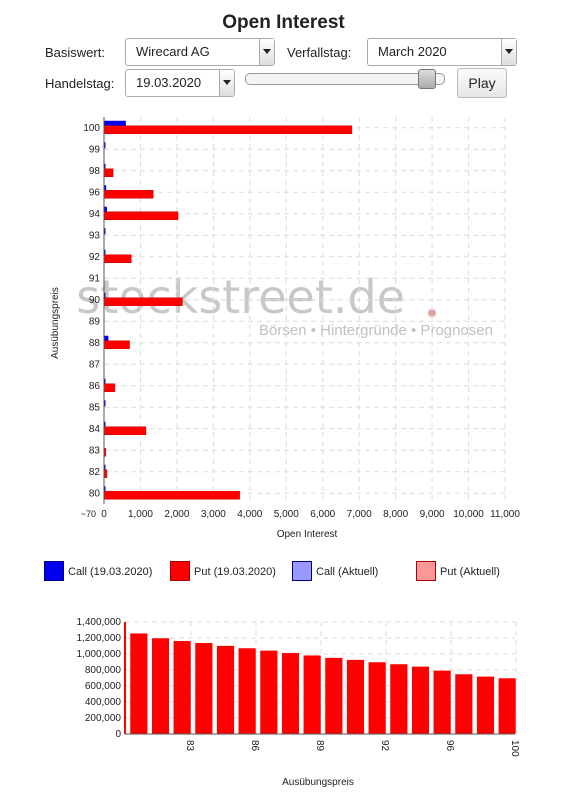 This screenshot has height=792, width=567. I want to click on basiswert-select: Wirecard AG, so click(200, 52).